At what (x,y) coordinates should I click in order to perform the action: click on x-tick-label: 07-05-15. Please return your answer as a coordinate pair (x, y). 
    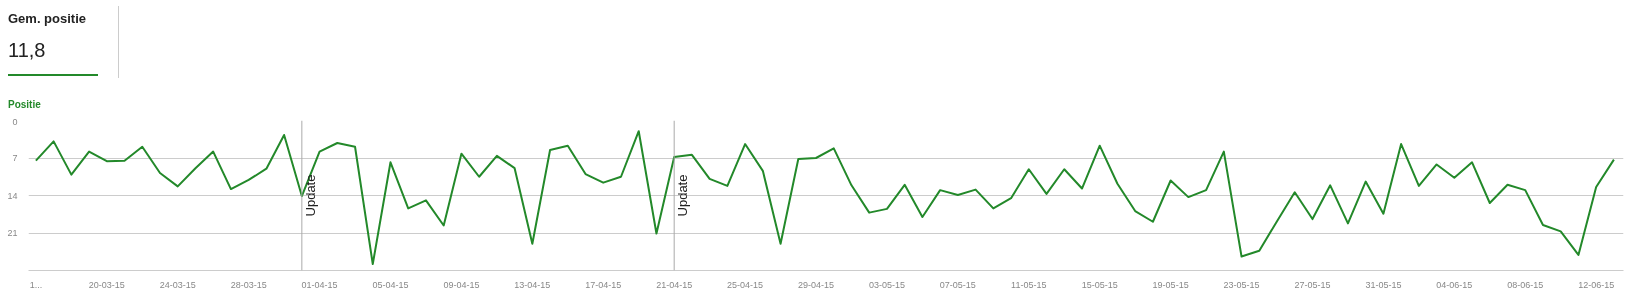
    Looking at the image, I should click on (957, 284).